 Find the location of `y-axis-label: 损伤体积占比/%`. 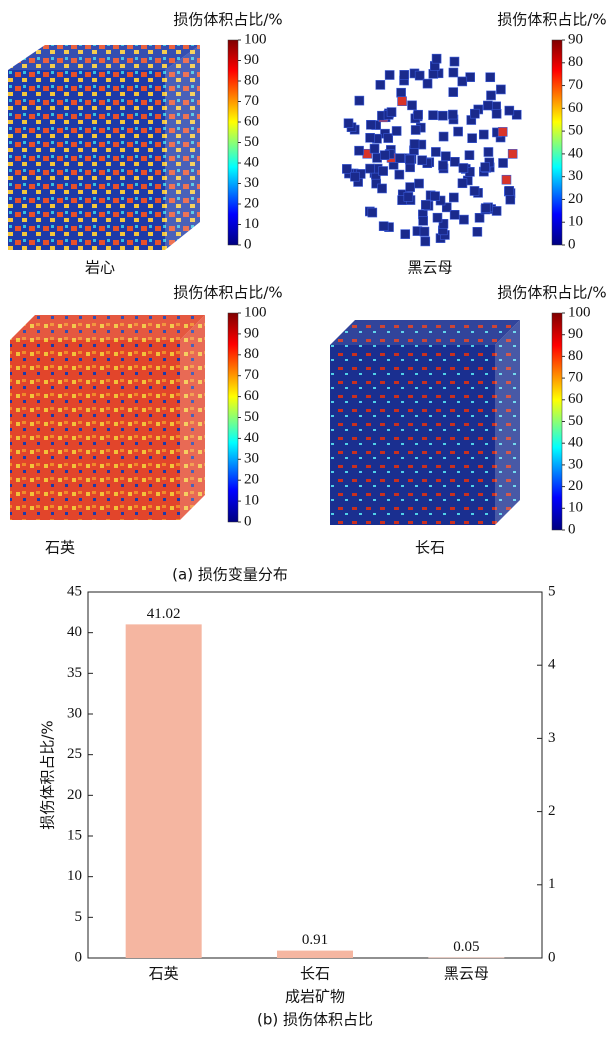

y-axis-label: 损伤体积占比/% is located at coordinates (48, 774).